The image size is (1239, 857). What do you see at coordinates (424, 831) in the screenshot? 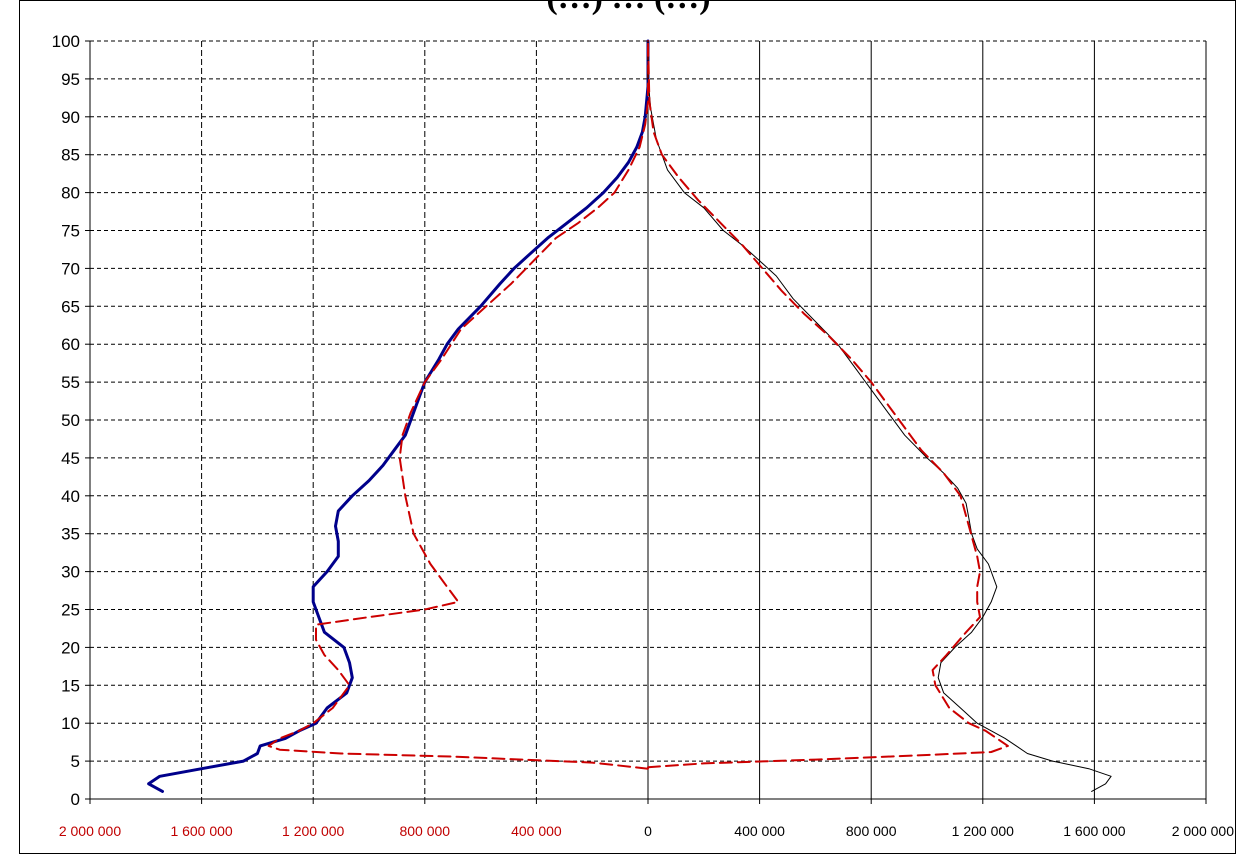
I see `x-tick-label-3: 800 000` at bounding box center [424, 831].